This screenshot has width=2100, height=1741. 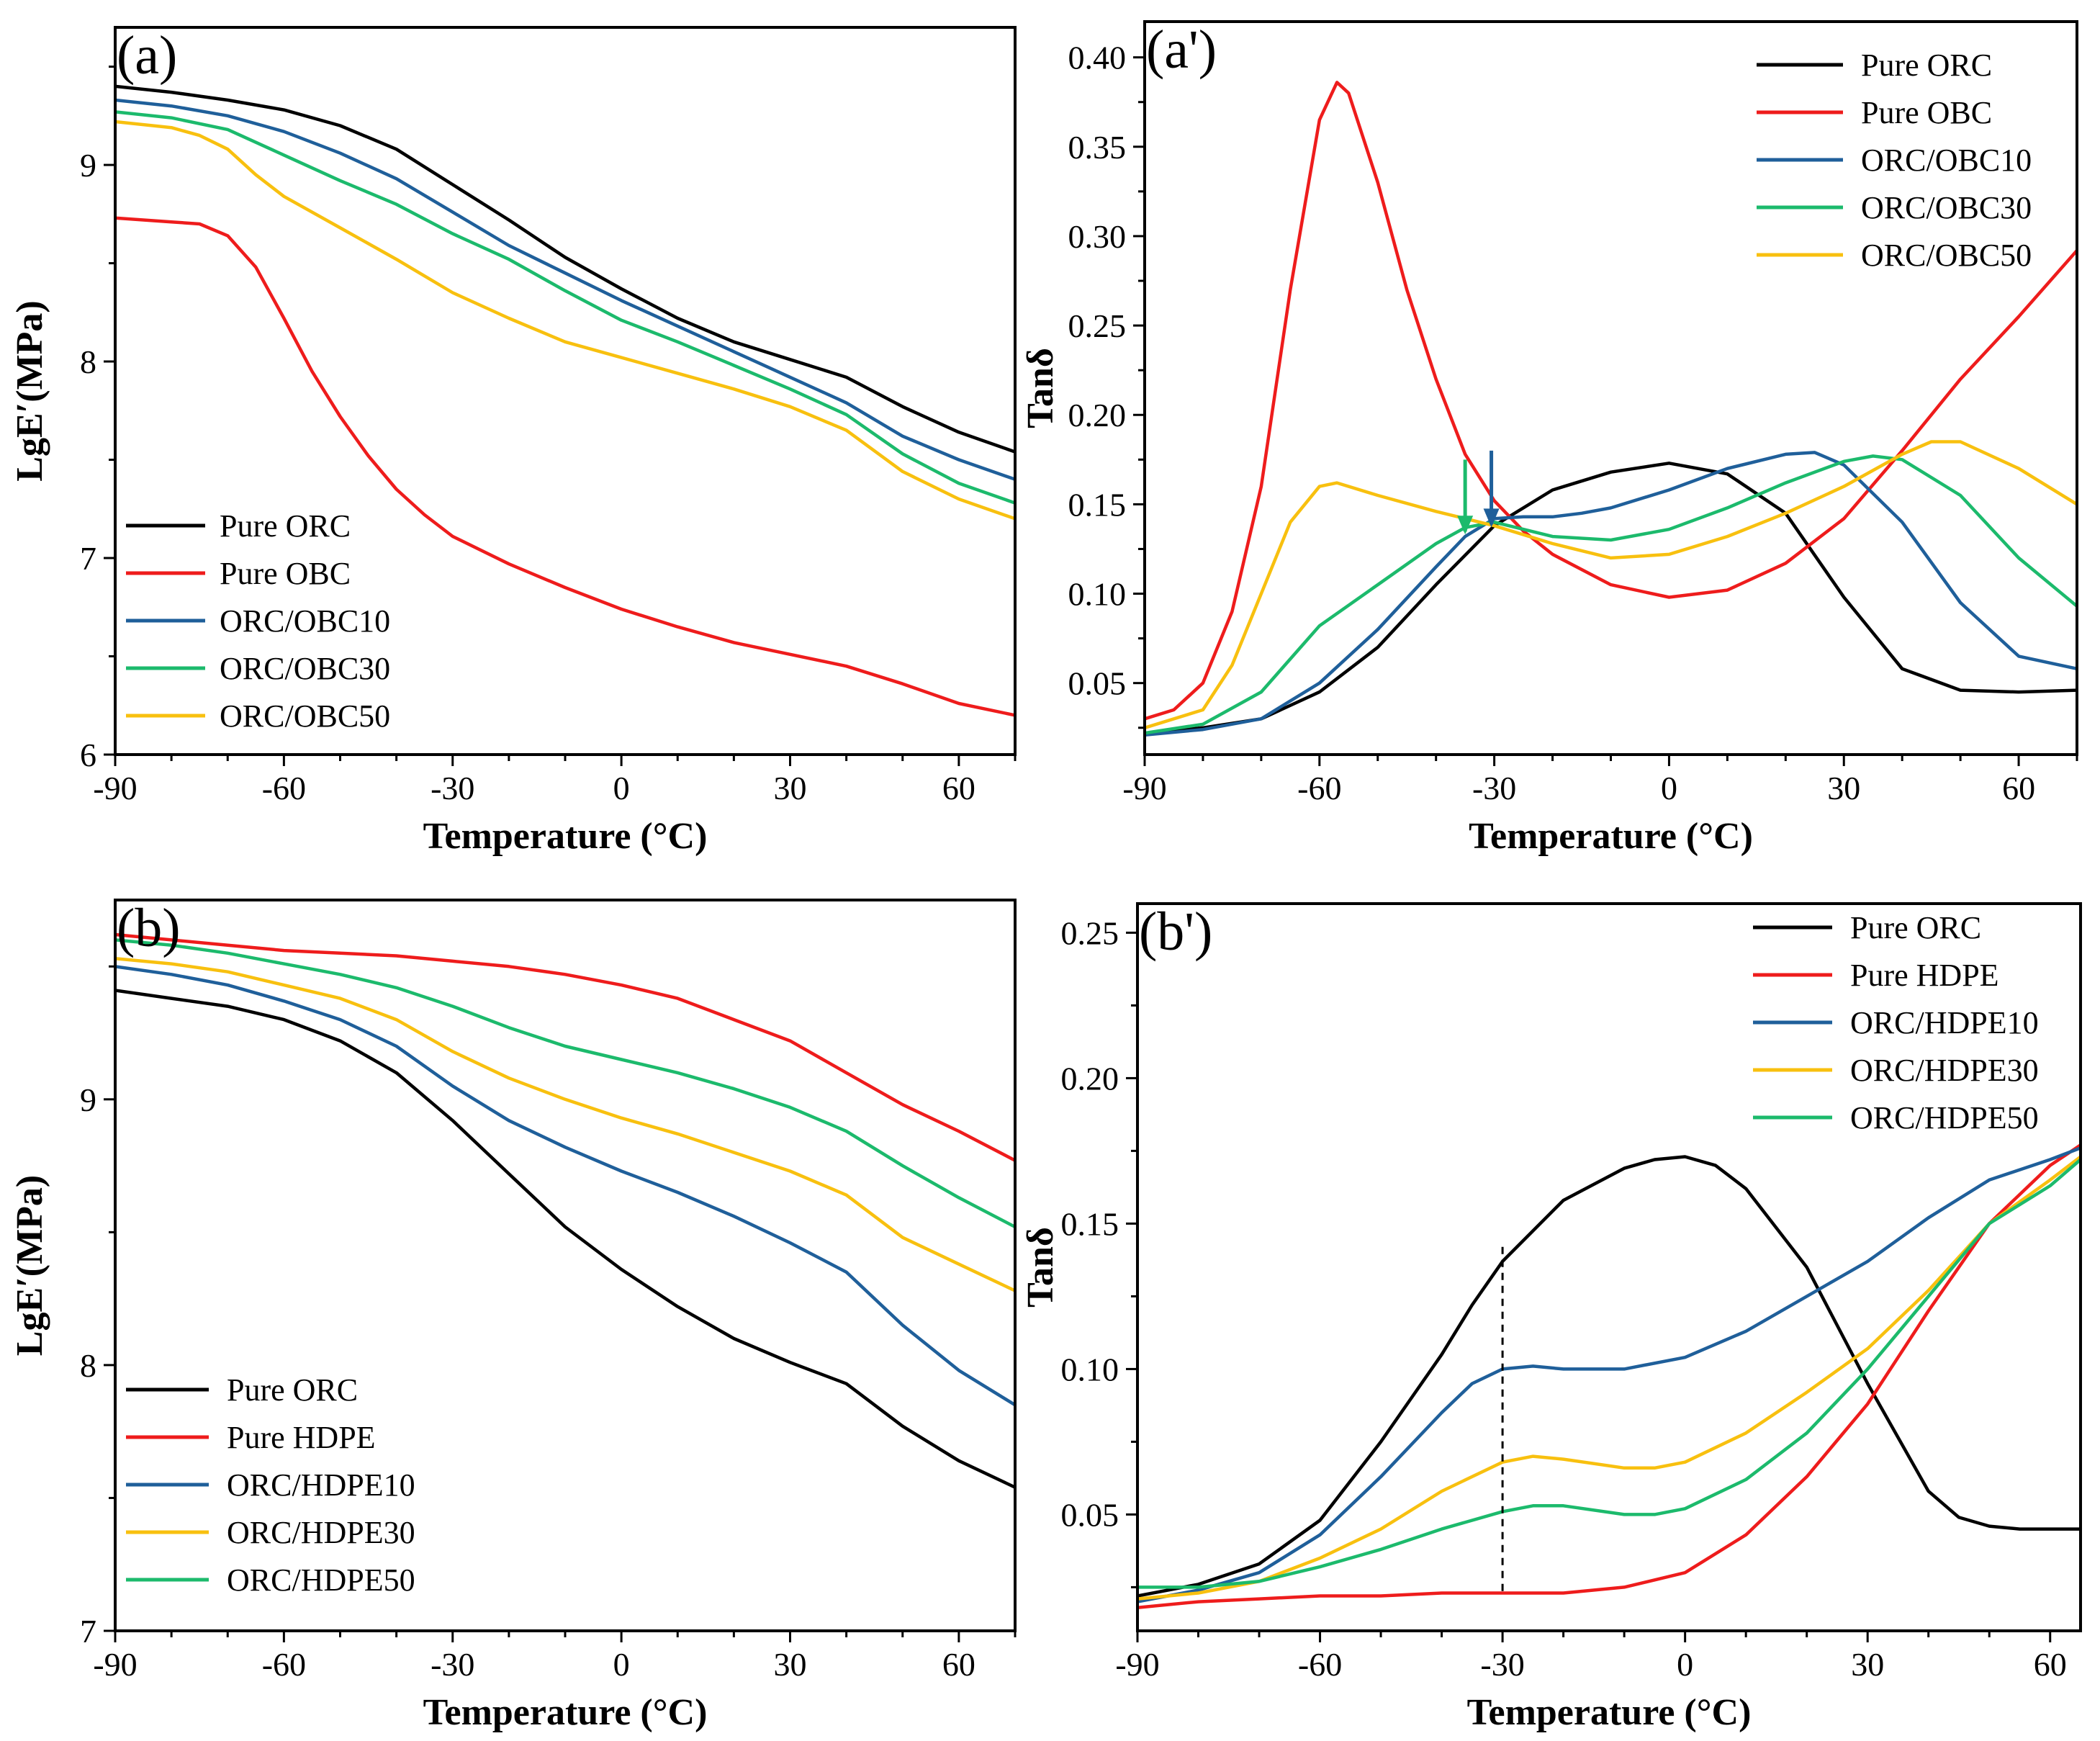 I want to click on panel-label: (a), so click(x=147, y=55).